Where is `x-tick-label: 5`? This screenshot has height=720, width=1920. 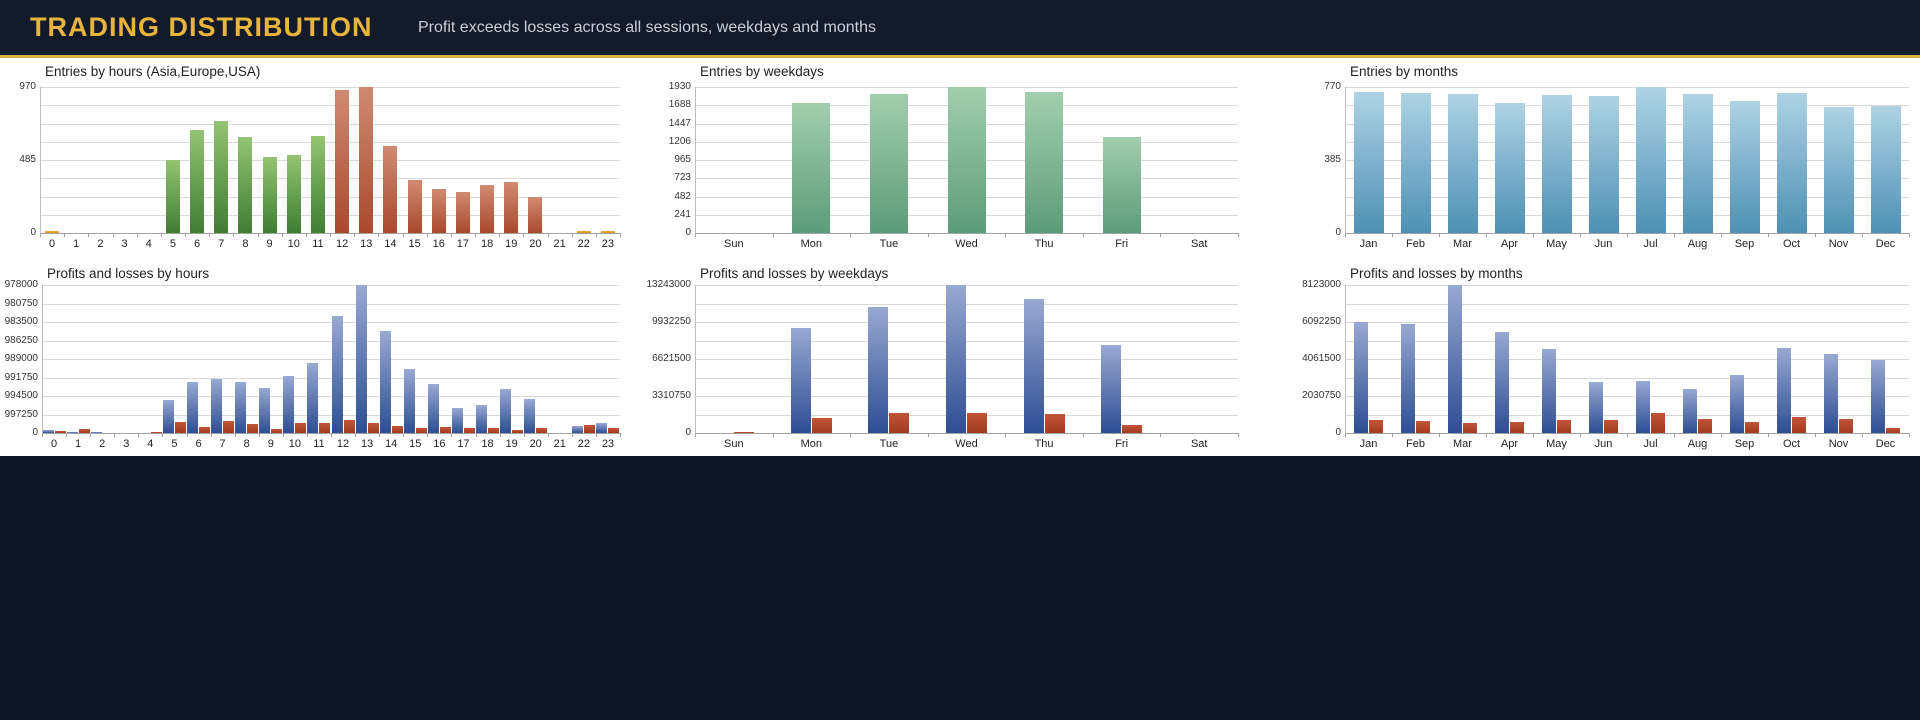 x-tick-label: 5 is located at coordinates (172, 244).